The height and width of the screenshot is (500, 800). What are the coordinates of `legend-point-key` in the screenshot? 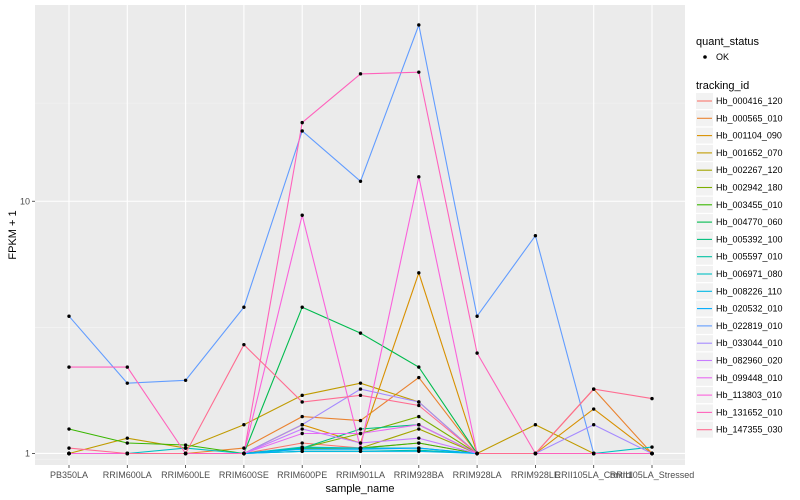 It's located at (705, 57).